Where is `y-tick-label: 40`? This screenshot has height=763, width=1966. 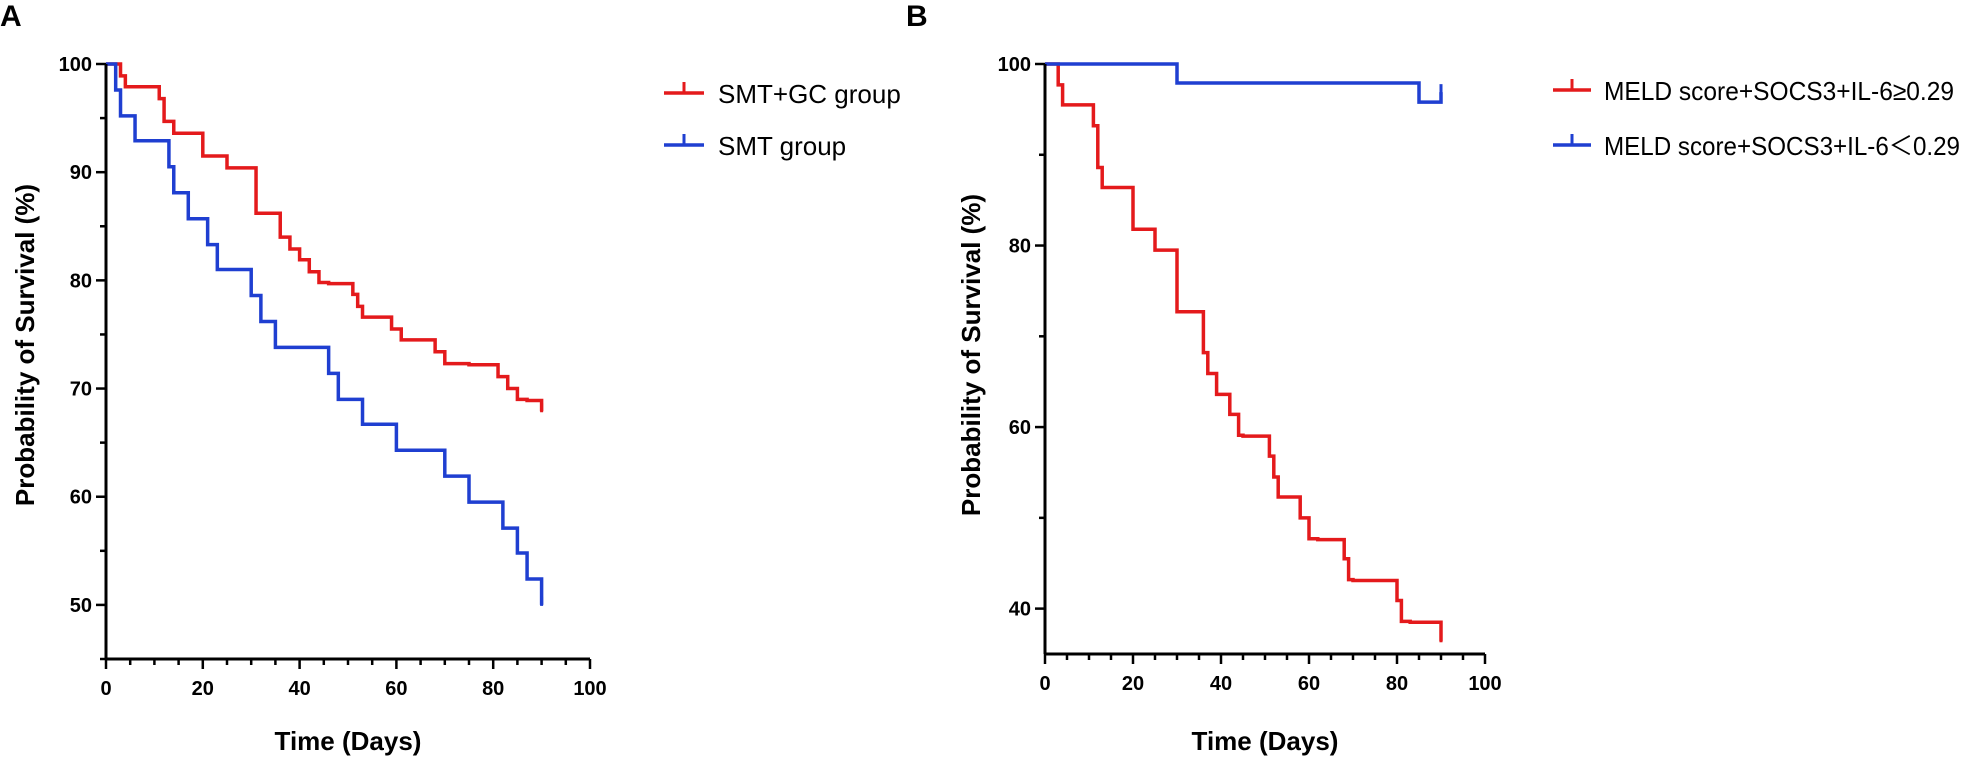
y-tick-label: 40 is located at coordinates (1020, 610).